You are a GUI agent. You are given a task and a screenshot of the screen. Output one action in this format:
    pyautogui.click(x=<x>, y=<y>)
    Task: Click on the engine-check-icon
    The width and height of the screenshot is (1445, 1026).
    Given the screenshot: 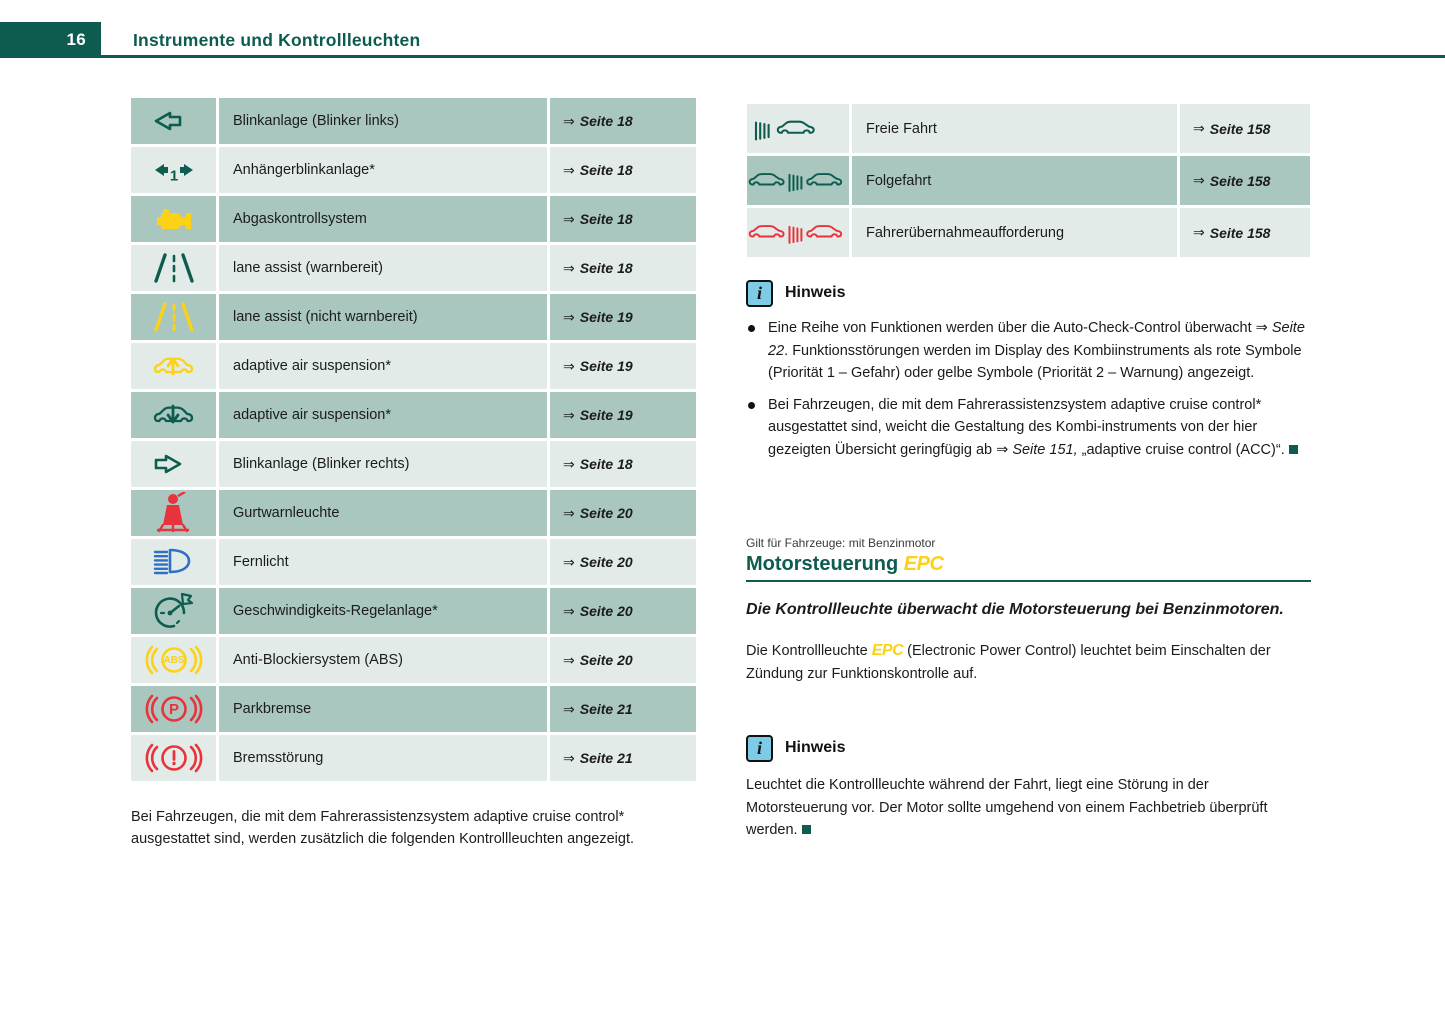 What is the action you would take?
    pyautogui.click(x=175, y=219)
    